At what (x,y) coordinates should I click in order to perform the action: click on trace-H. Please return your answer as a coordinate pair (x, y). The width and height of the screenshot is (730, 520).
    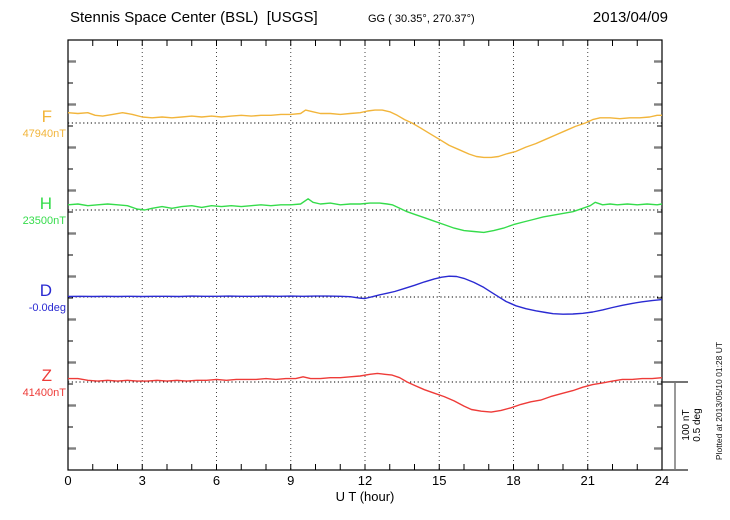
    Looking at the image, I should click on (365, 216).